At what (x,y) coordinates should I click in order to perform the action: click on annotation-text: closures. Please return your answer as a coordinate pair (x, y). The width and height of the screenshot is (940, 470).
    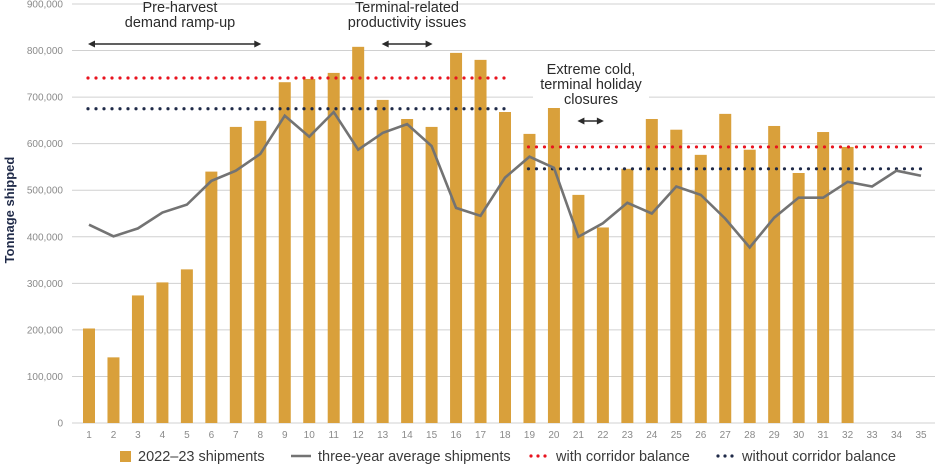
    Looking at the image, I should click on (591, 100).